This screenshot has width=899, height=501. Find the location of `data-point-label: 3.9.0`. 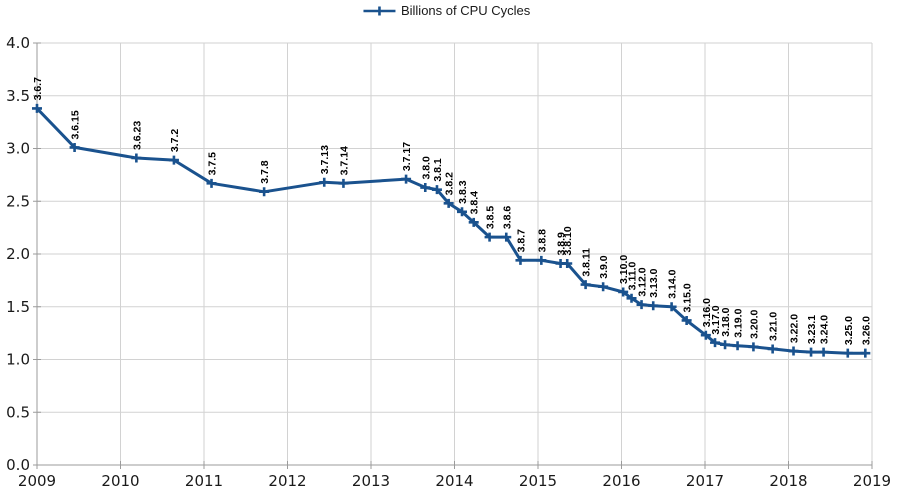

data-point-label: 3.9.0 is located at coordinates (604, 267).